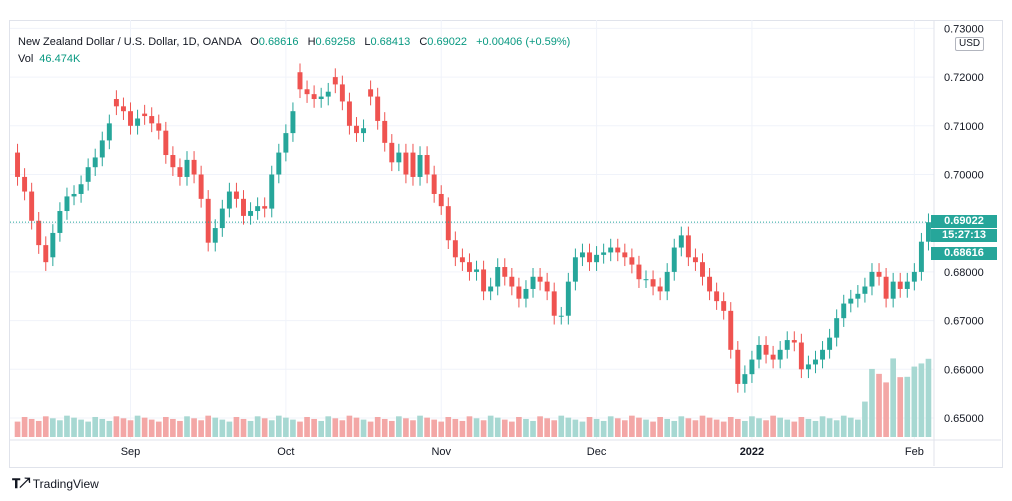 The width and height of the screenshot is (1012, 501). Describe the element at coordinates (21, 483) in the screenshot. I see `tradingview-logo-icon: 𝐓↗` at that location.